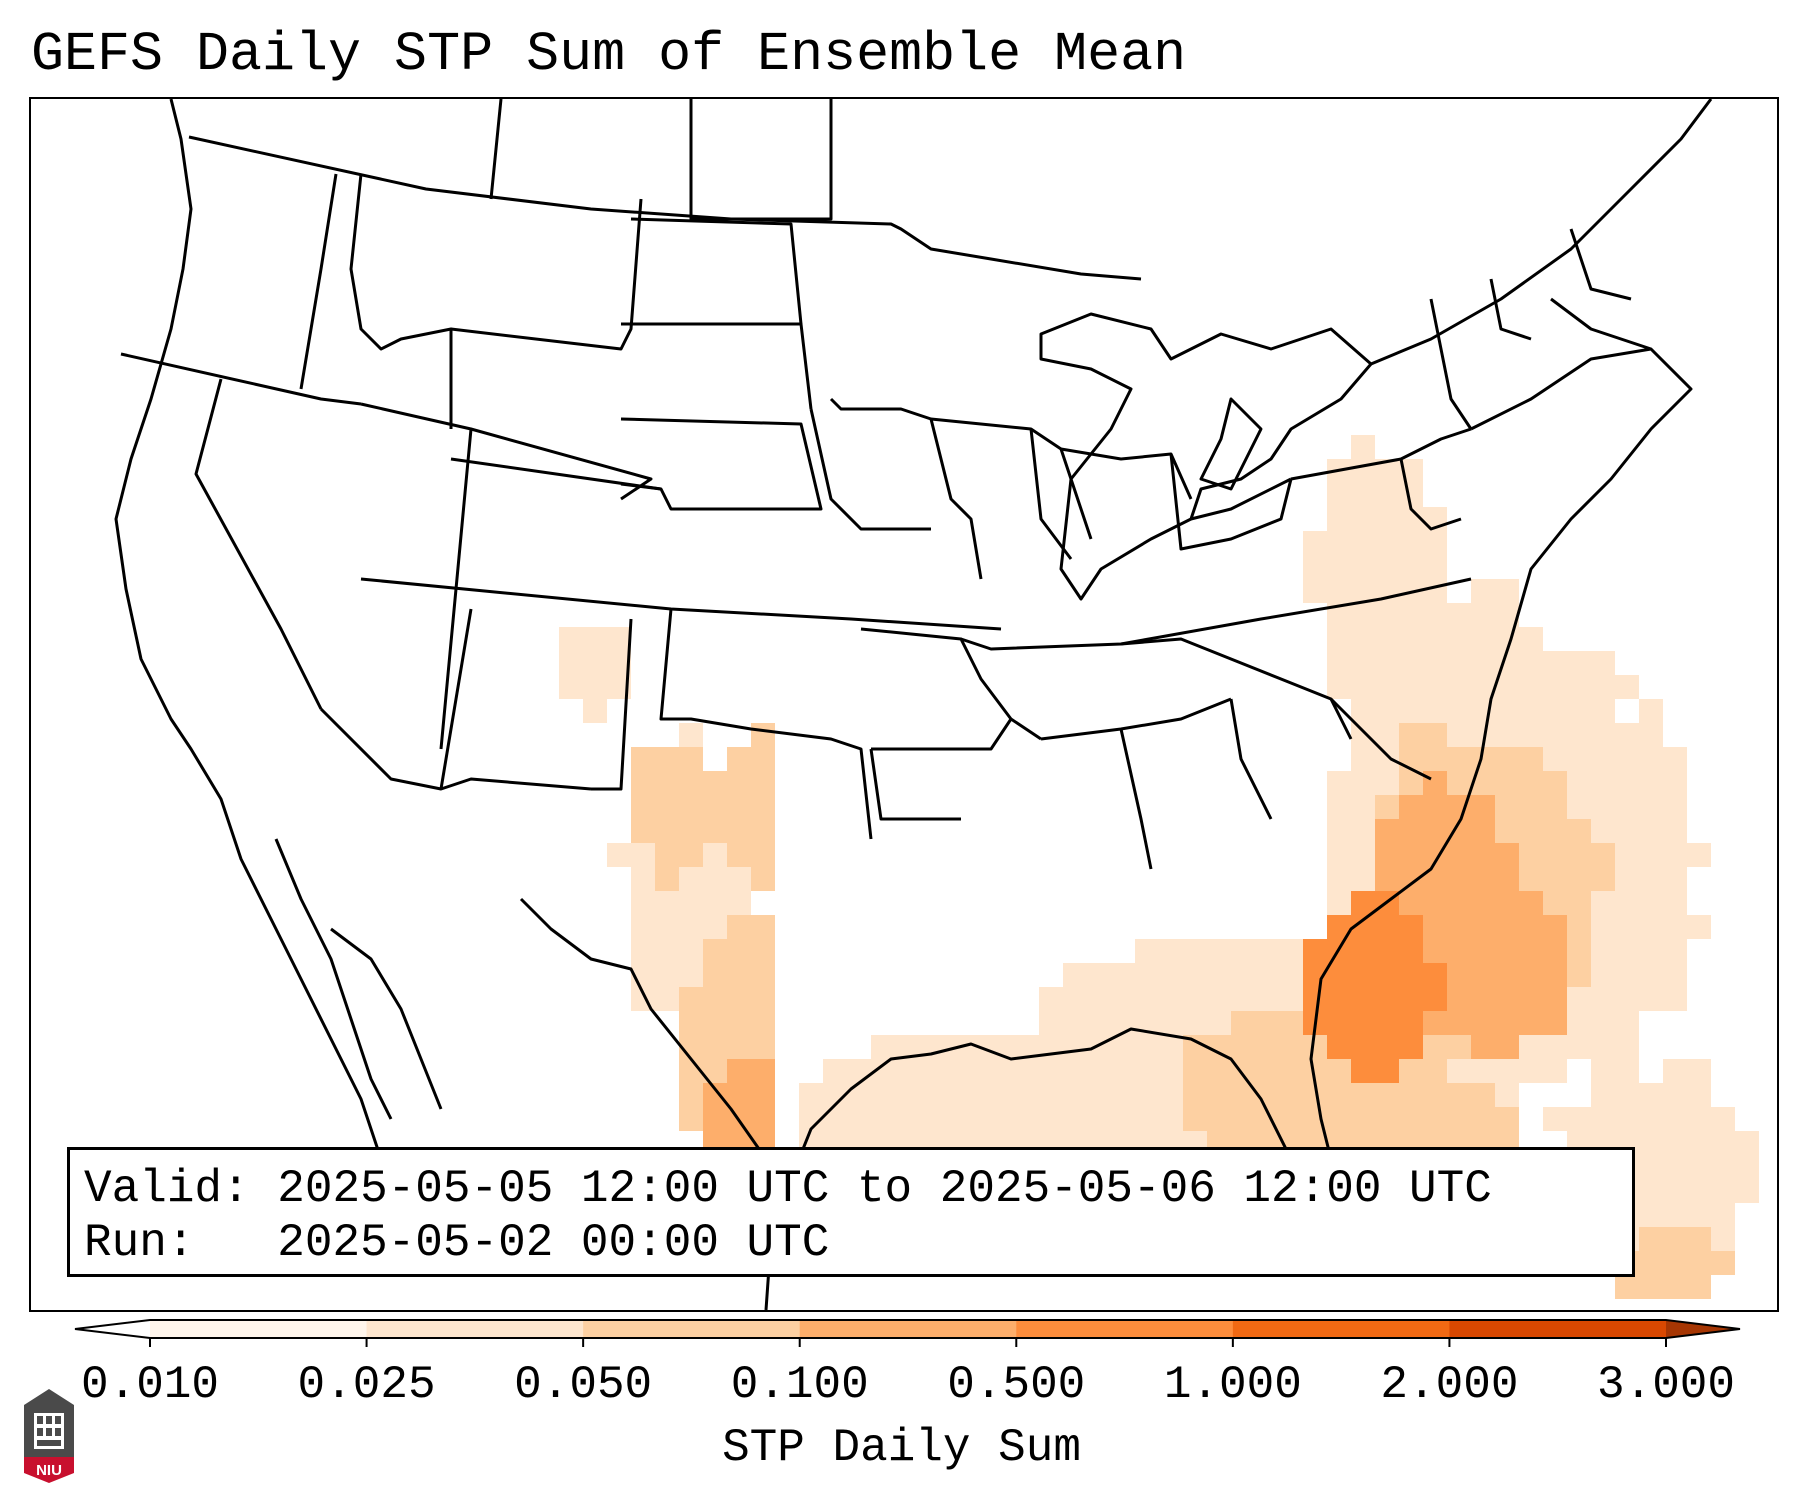 Image resolution: width=1803 pixels, height=1500 pixels. Describe the element at coordinates (49, 1436) in the screenshot. I see `niu-logo: NIU` at that location.